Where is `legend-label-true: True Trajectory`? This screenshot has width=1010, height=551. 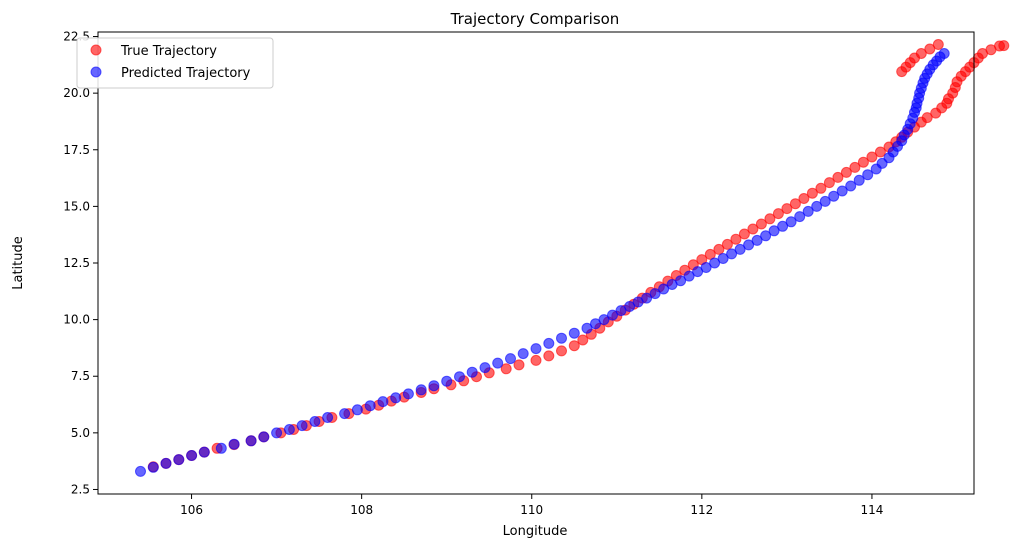
legend-label-true: True Trajectory is located at coordinates (168, 51).